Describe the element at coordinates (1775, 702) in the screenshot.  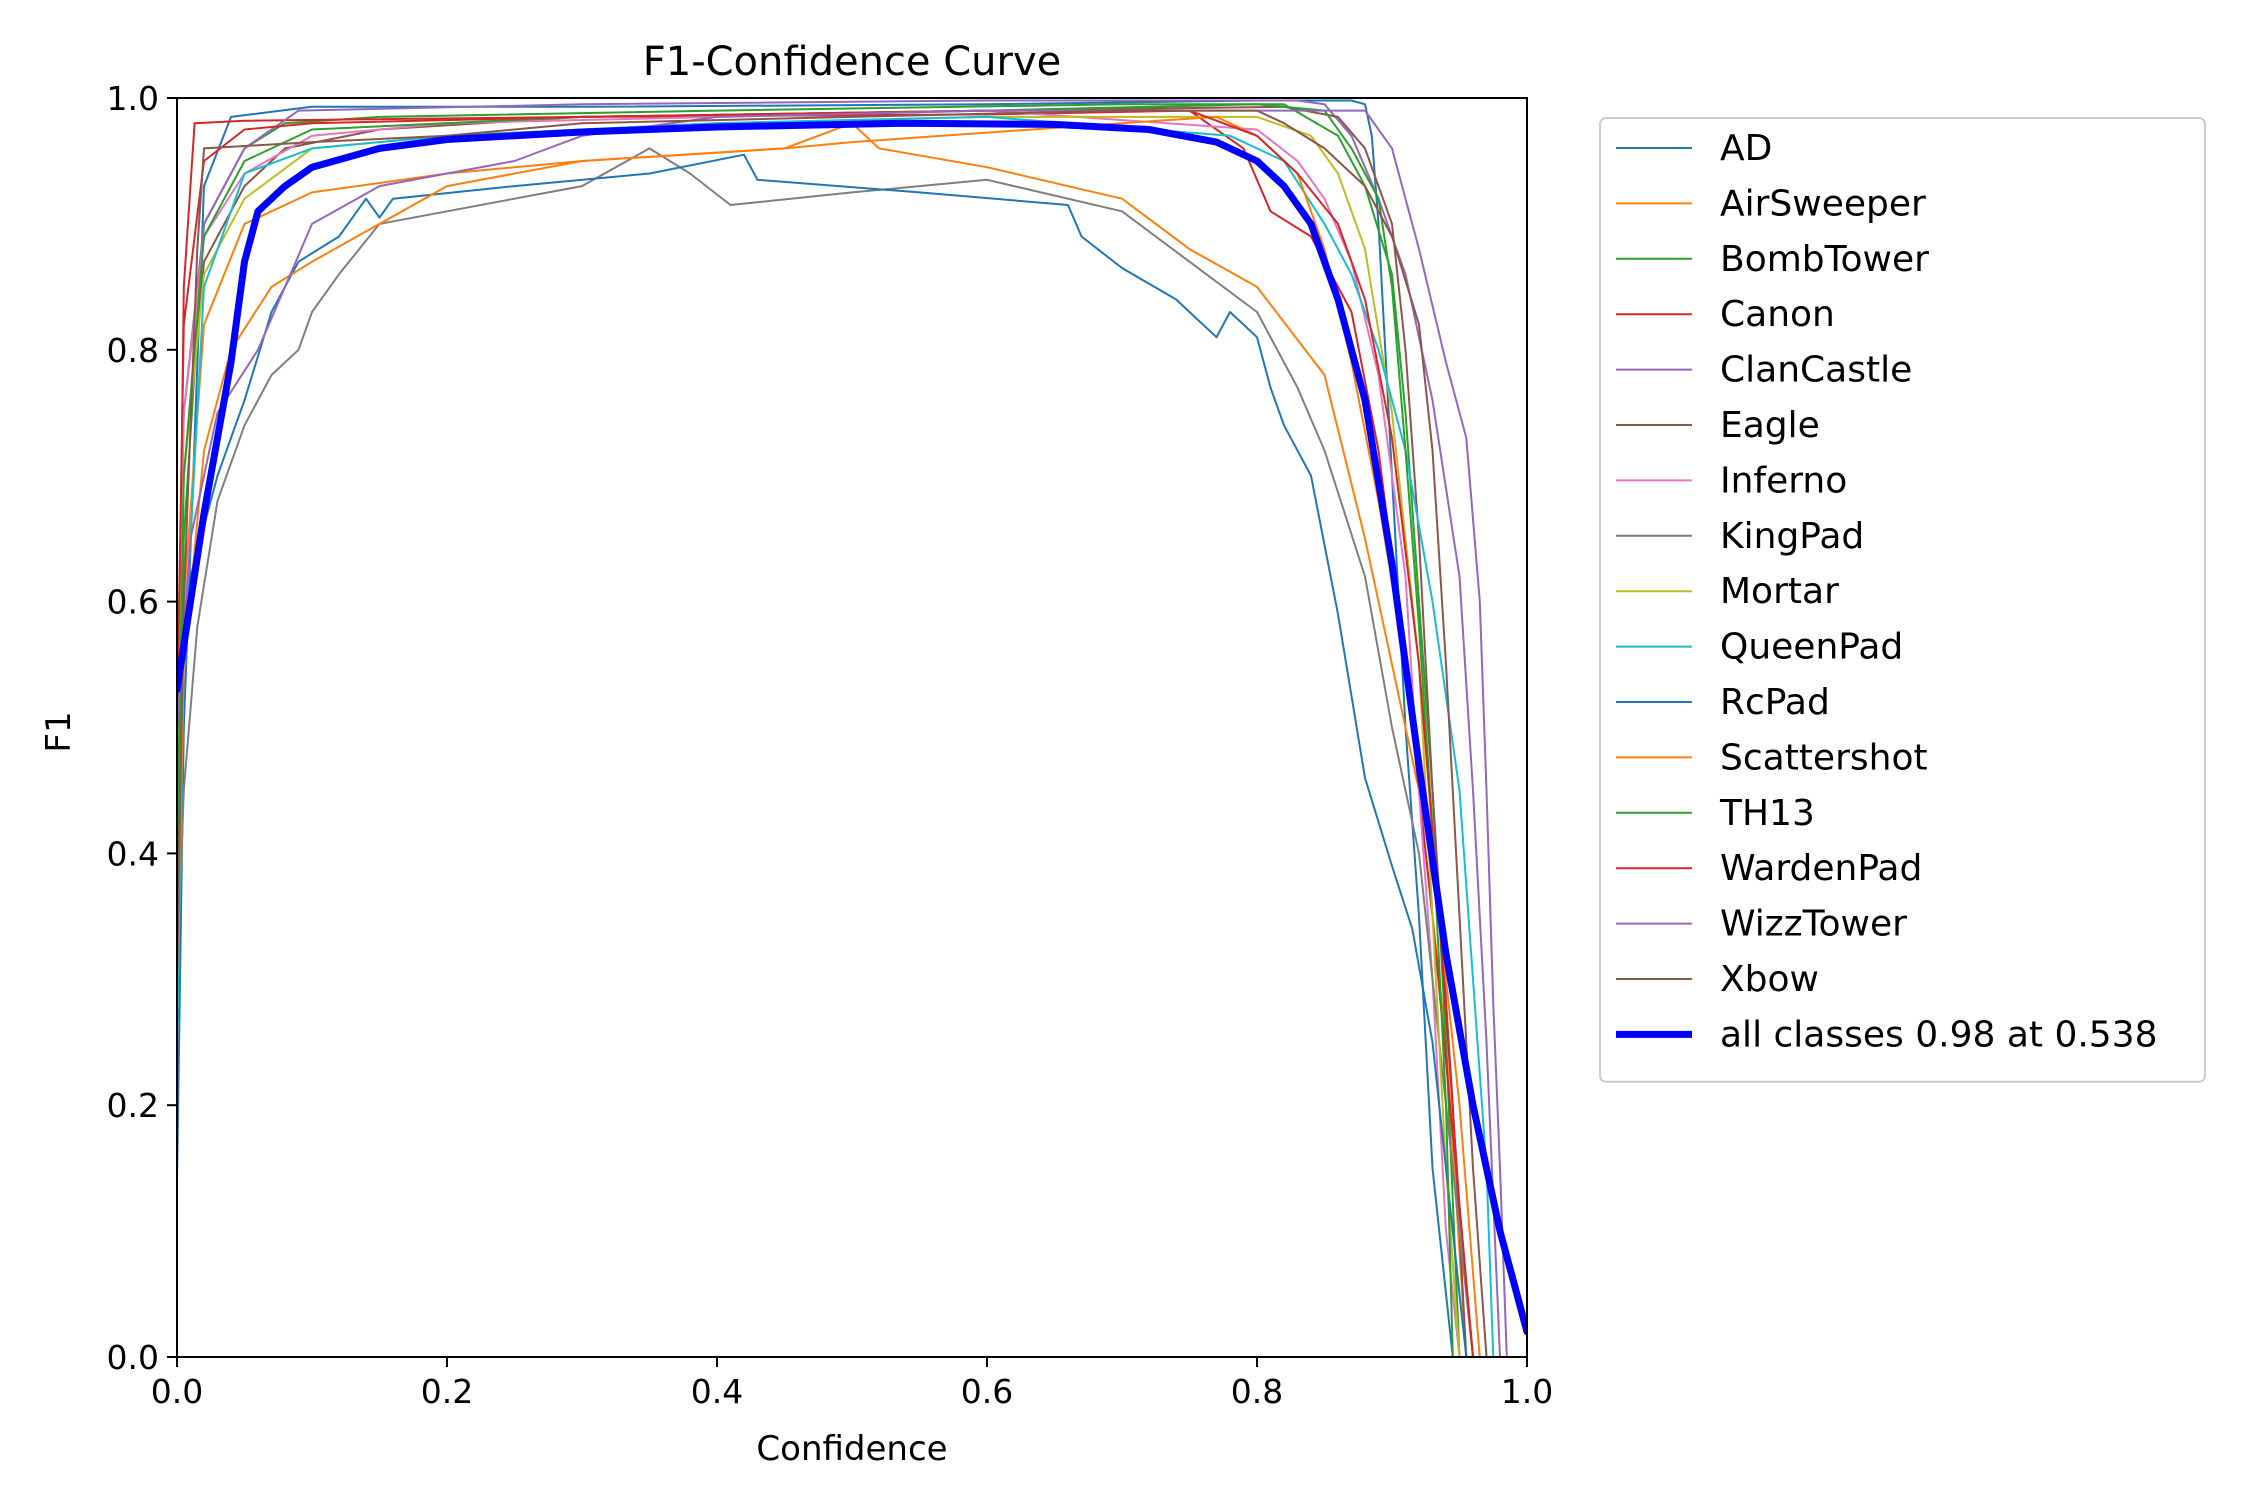
I see `legend-label: RcPad` at that location.